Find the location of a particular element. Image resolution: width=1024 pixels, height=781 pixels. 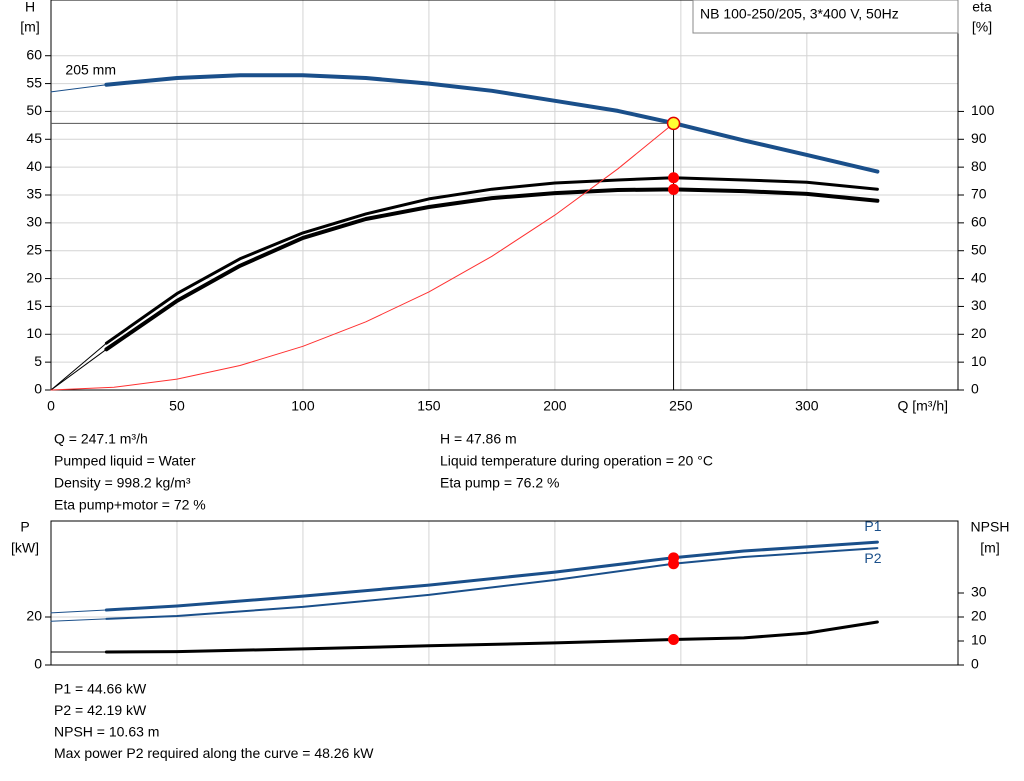

info-line: P1 = 44.66 kW is located at coordinates (100, 689).